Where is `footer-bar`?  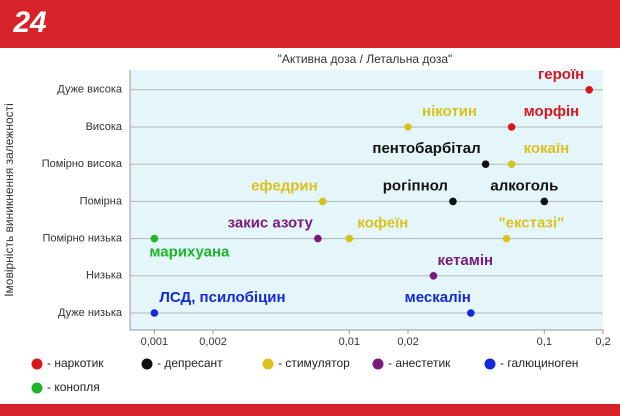
footer-bar is located at coordinates (310, 410).